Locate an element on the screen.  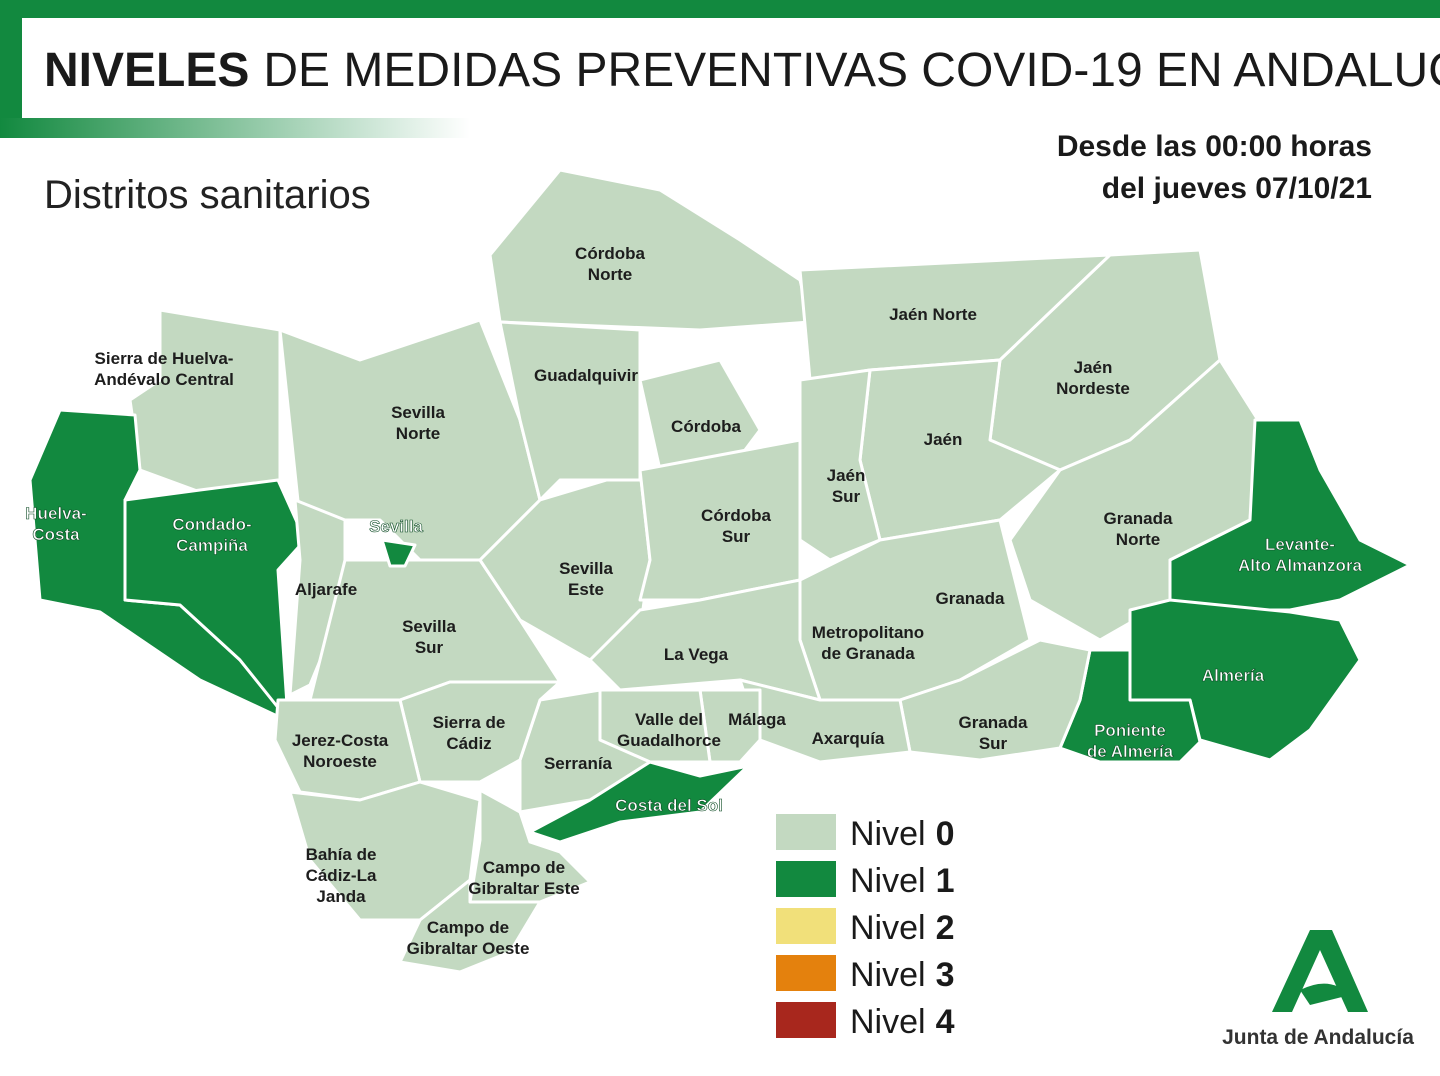
district-label-line: Axarquía is located at coordinates (848, 738).